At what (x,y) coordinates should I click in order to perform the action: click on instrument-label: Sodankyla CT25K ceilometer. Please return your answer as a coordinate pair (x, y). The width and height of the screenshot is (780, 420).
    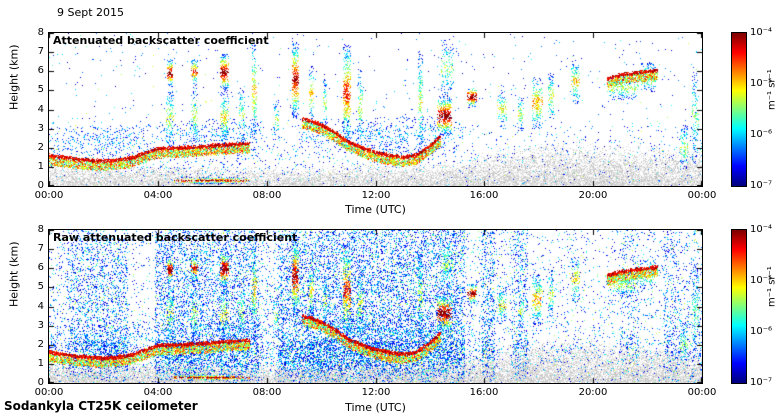
    Looking at the image, I should click on (101, 406).